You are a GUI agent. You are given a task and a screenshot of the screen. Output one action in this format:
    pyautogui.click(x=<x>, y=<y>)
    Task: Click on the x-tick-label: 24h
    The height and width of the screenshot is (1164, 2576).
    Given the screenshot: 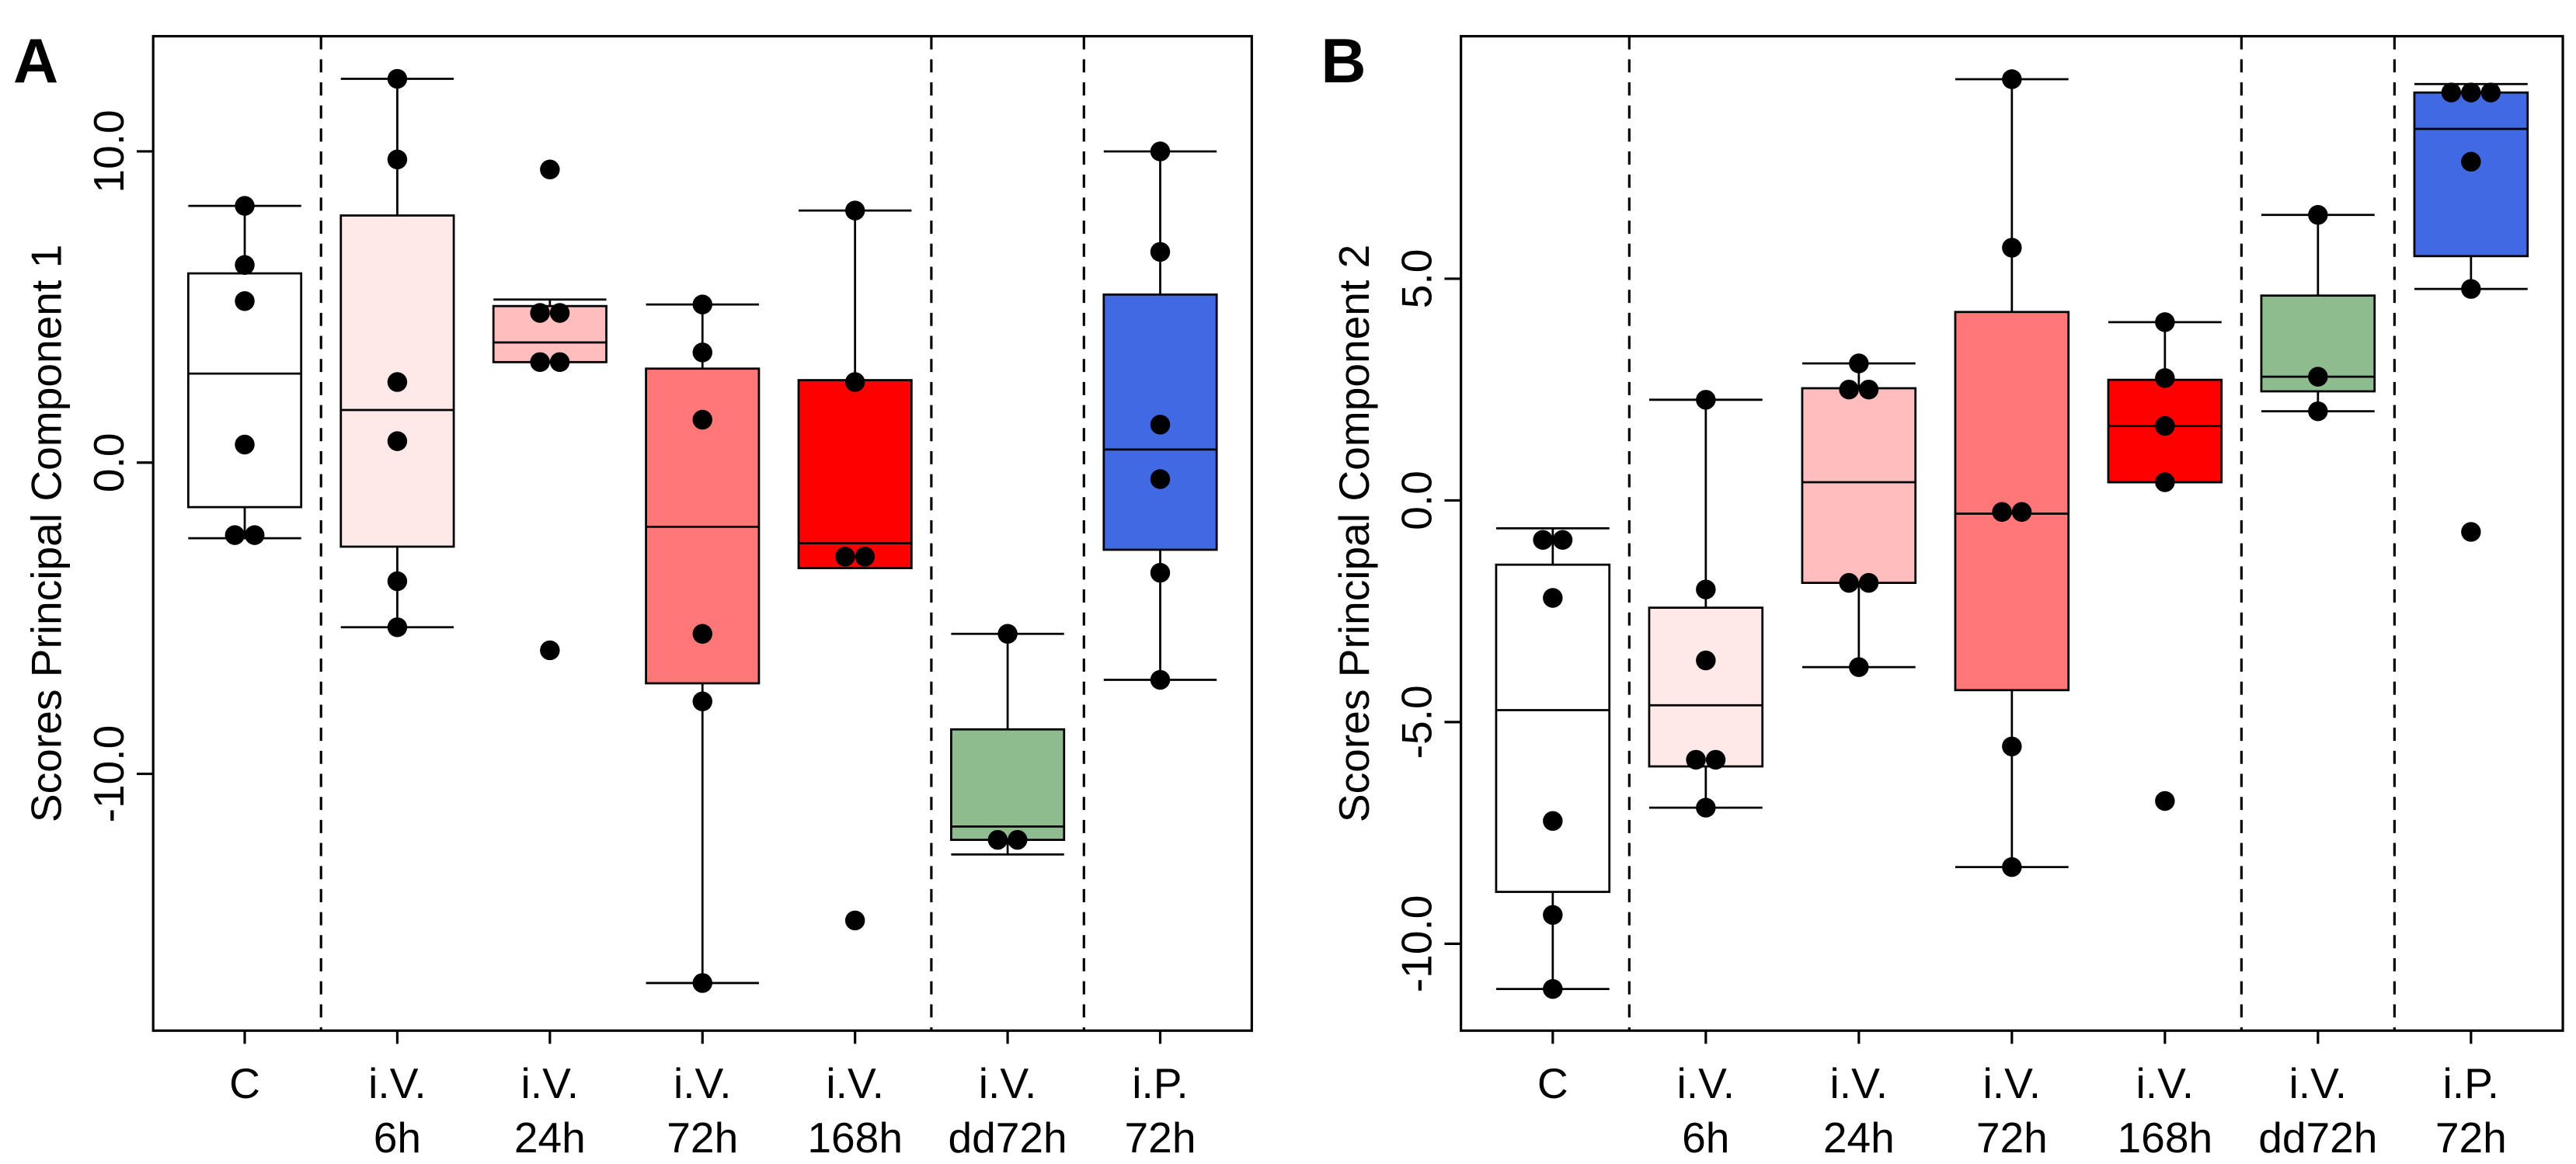 What is the action you would take?
    pyautogui.click(x=1859, y=1138)
    